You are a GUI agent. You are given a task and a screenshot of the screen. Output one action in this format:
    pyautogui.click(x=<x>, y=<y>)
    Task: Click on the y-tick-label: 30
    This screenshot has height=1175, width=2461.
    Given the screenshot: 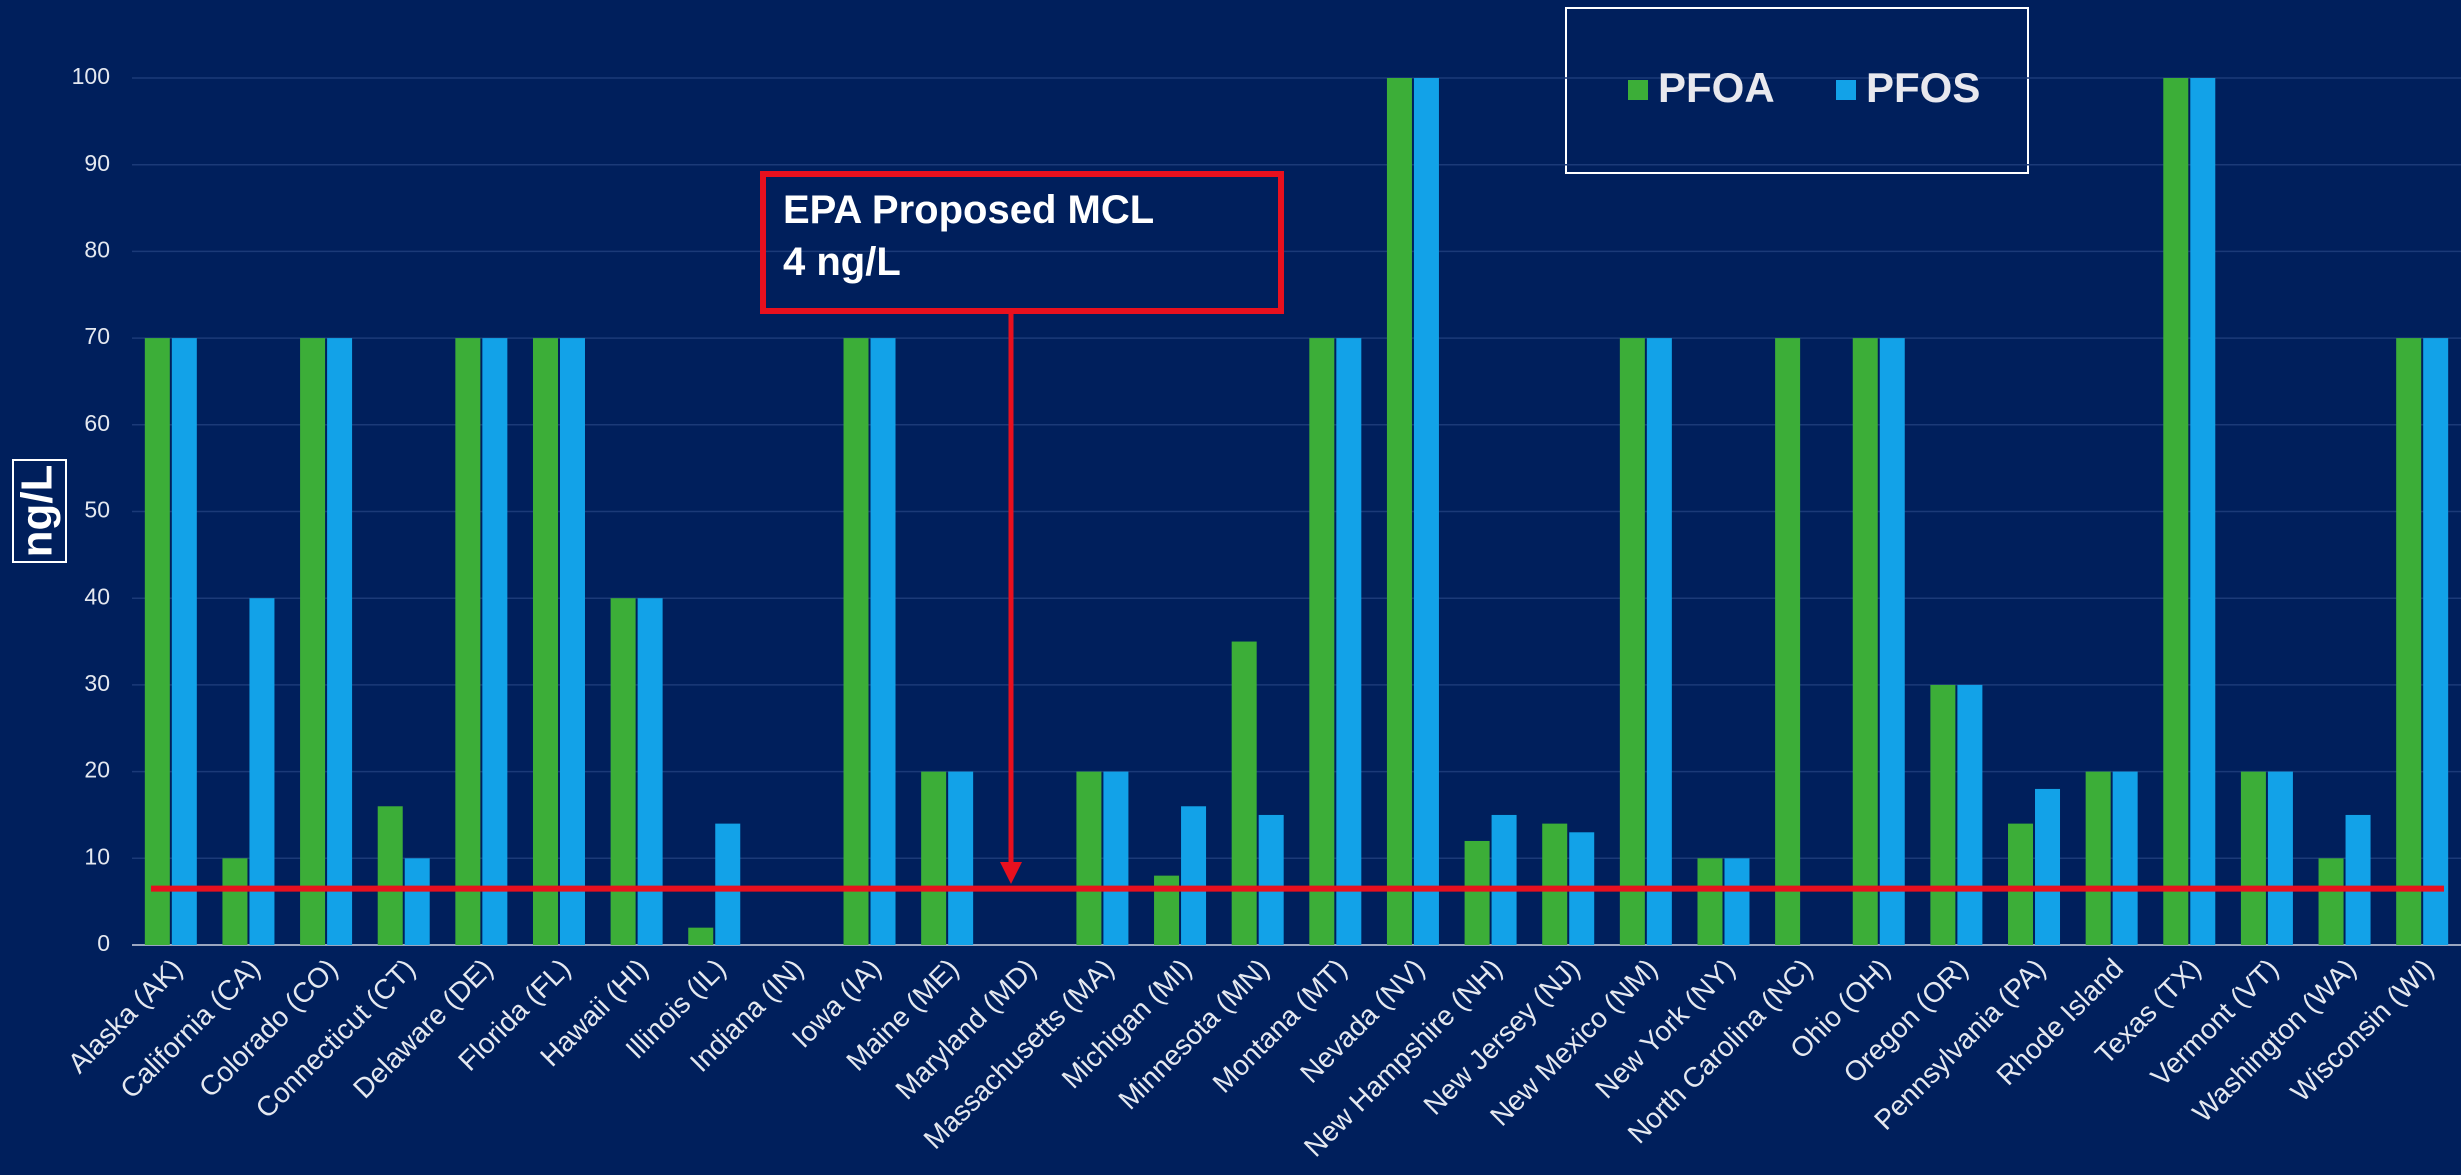 What is the action you would take?
    pyautogui.click(x=97, y=683)
    